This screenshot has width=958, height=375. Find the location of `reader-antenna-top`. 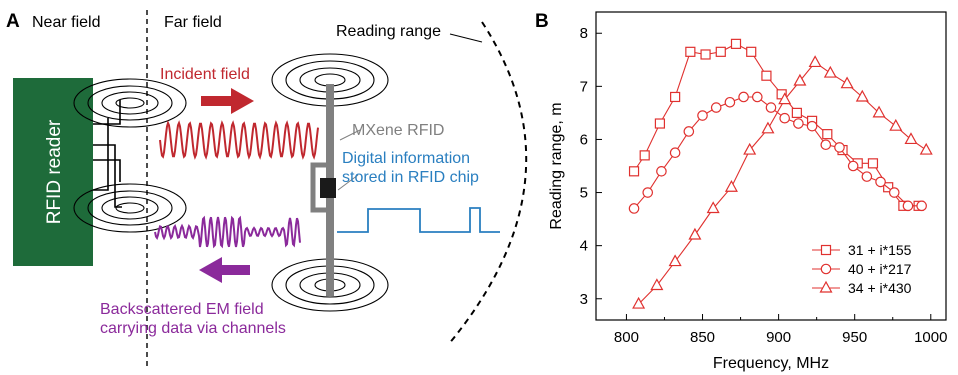

reader-antenna-top is located at coordinates (130, 103).